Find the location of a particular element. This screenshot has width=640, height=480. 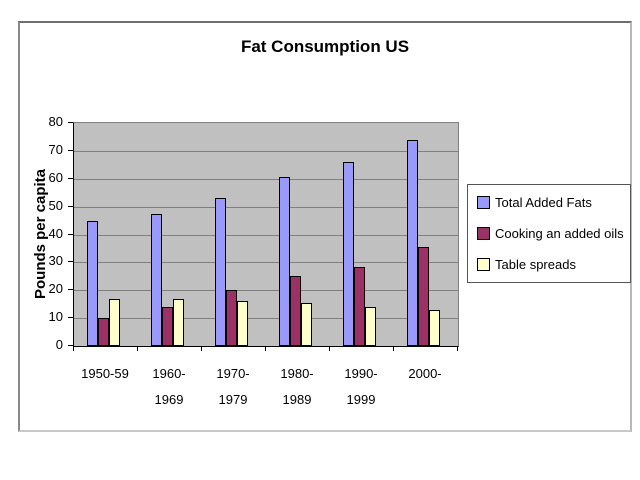

y-axis-tick-label: 70 is located at coordinates (55, 149).